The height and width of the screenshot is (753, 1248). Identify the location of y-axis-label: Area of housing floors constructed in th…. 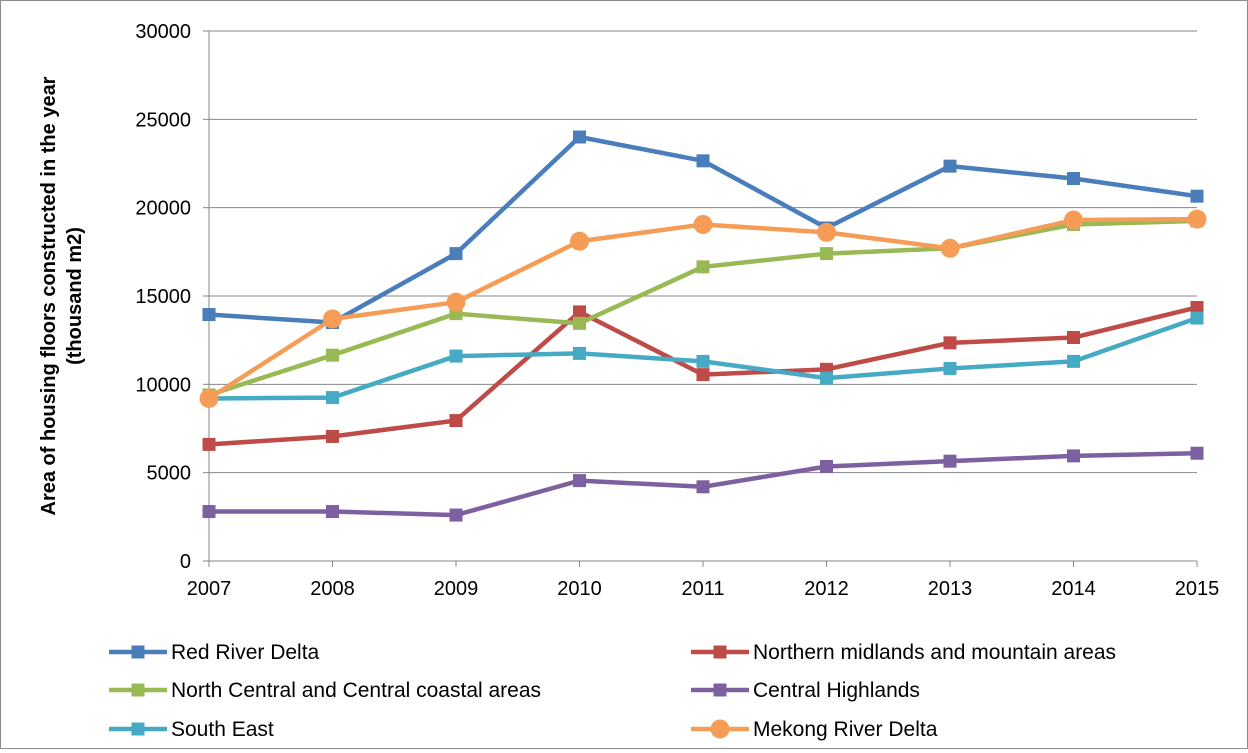
(62, 295).